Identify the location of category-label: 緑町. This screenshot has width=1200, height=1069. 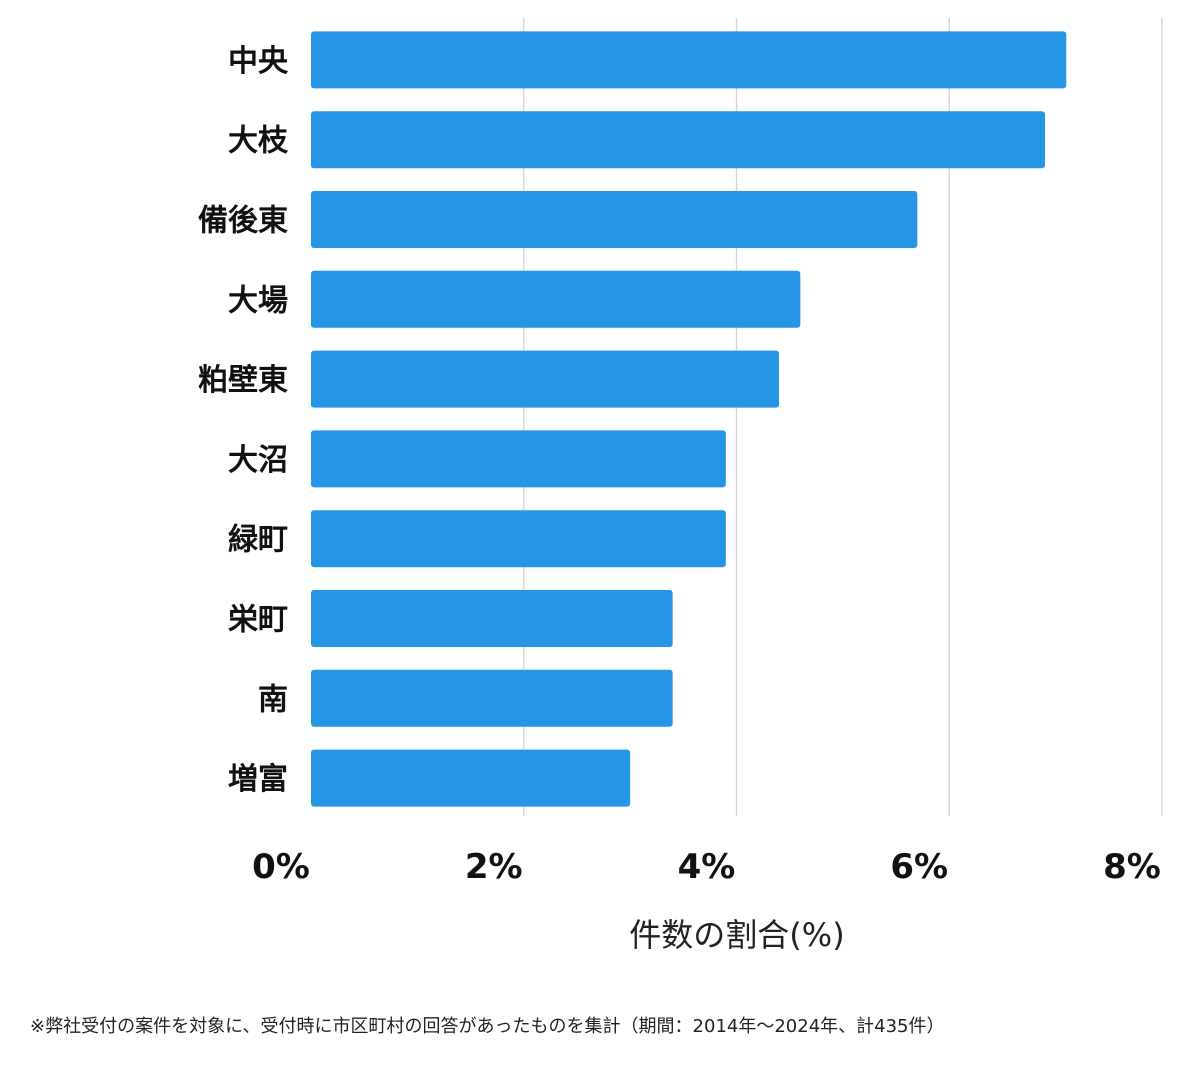
(258, 540).